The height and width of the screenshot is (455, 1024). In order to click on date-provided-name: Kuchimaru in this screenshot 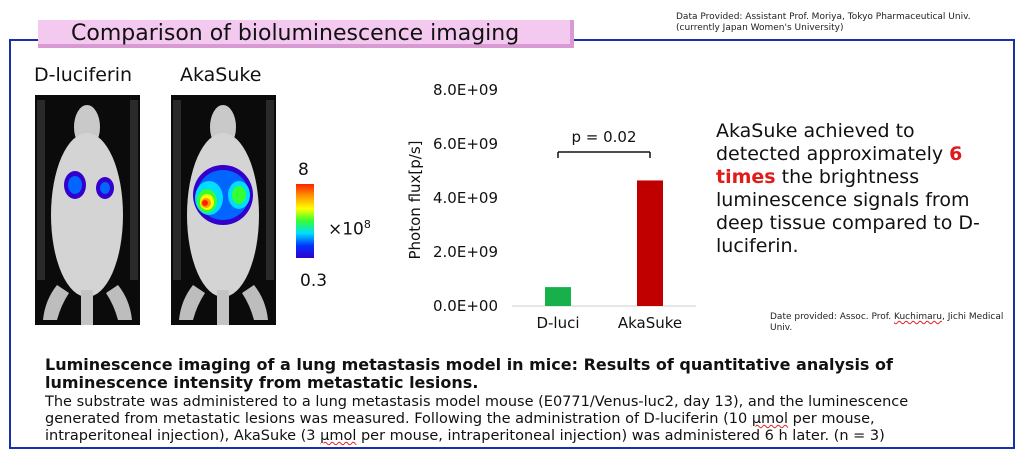, I will do `click(918, 317)`.